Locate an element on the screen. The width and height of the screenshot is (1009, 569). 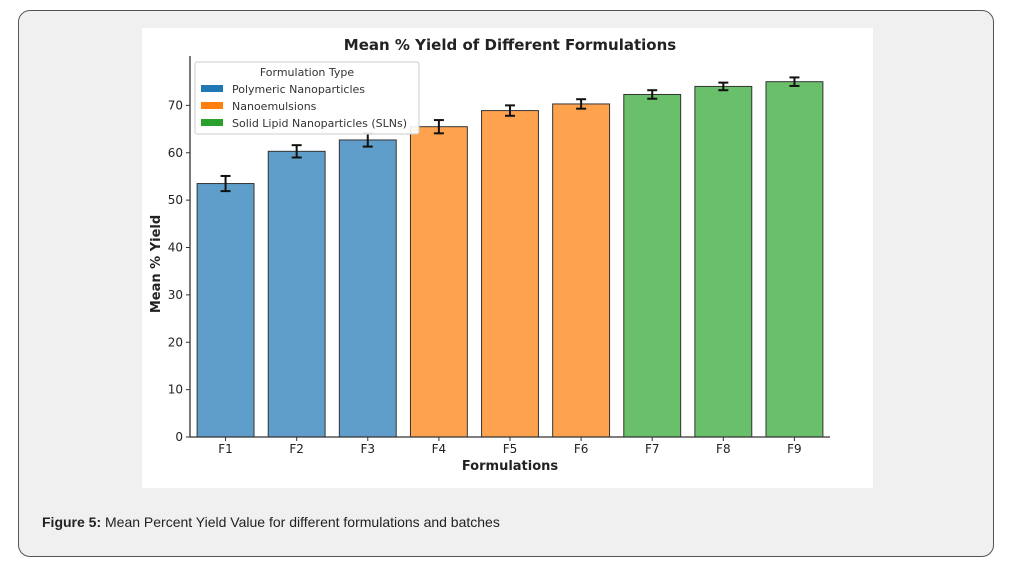
bar-f1 is located at coordinates (225, 310).